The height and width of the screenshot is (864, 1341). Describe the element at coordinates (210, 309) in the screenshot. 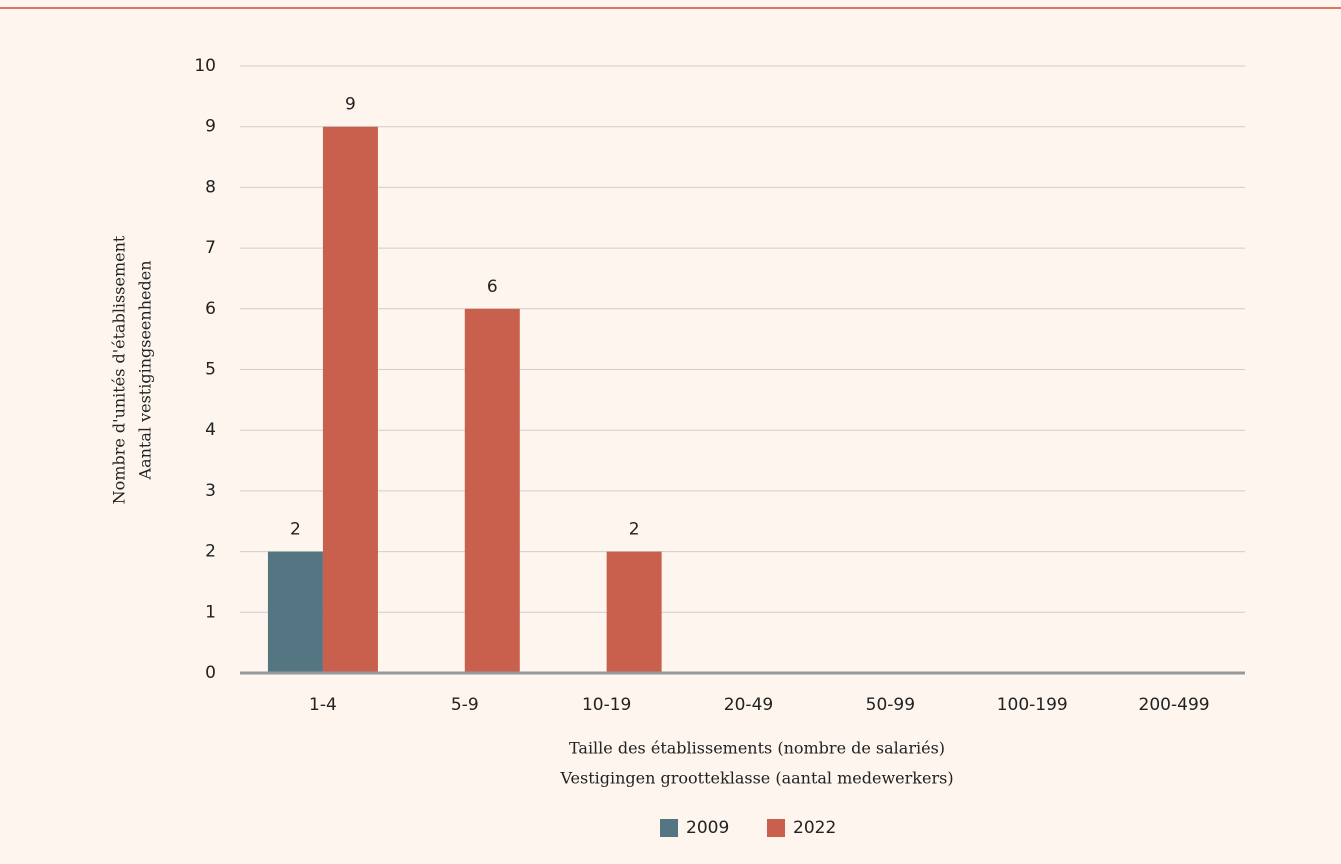

I see `y-tick-label: 6` at that location.